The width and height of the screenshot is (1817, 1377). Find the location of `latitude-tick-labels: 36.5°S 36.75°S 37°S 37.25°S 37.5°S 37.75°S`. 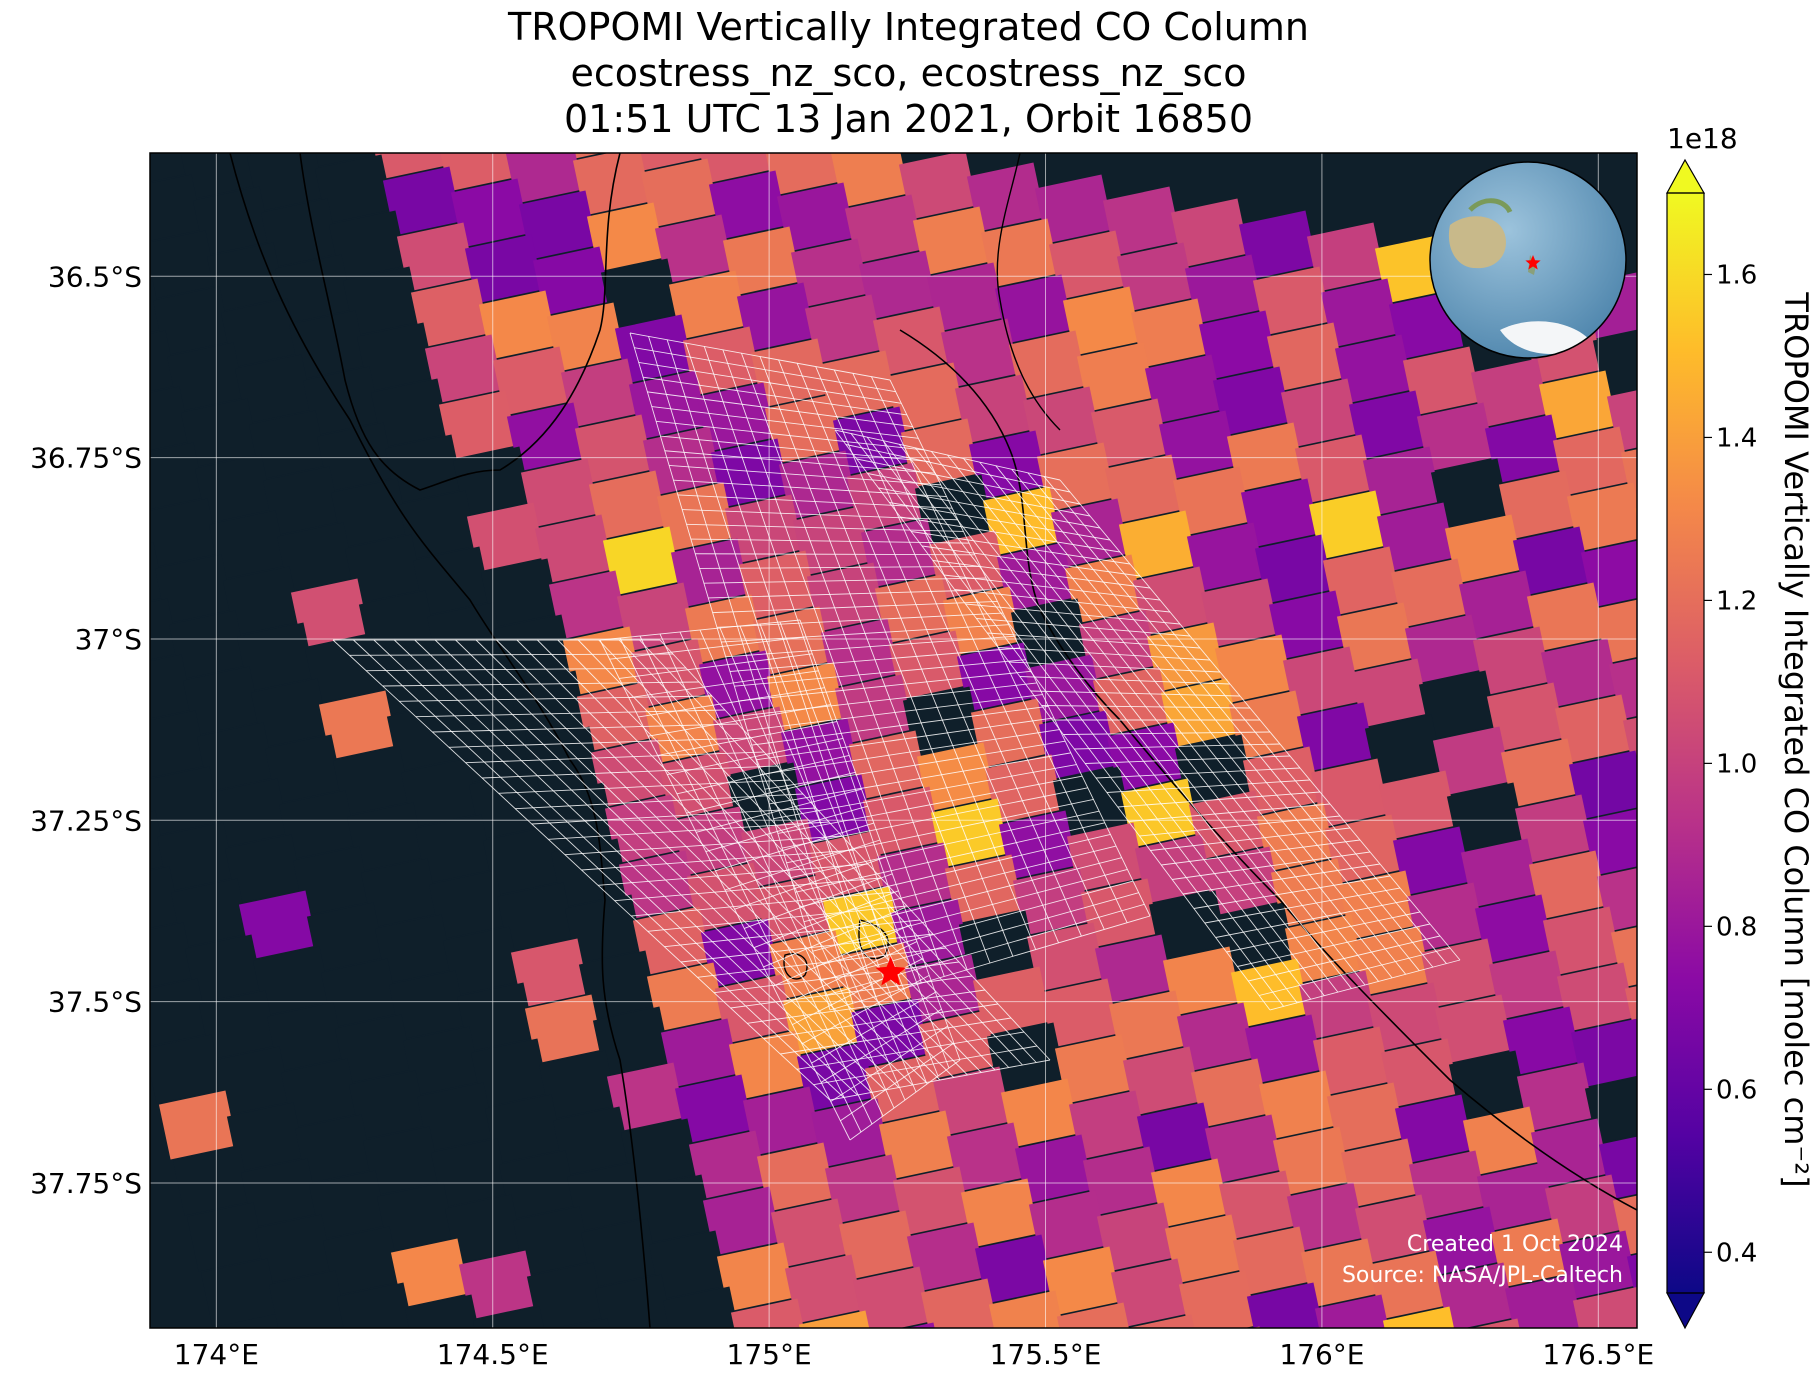

latitude-tick-labels: 36.5°S 36.75°S 37°S 37.25°S 37.5°S 37.75°S is located at coordinates (86, 730).